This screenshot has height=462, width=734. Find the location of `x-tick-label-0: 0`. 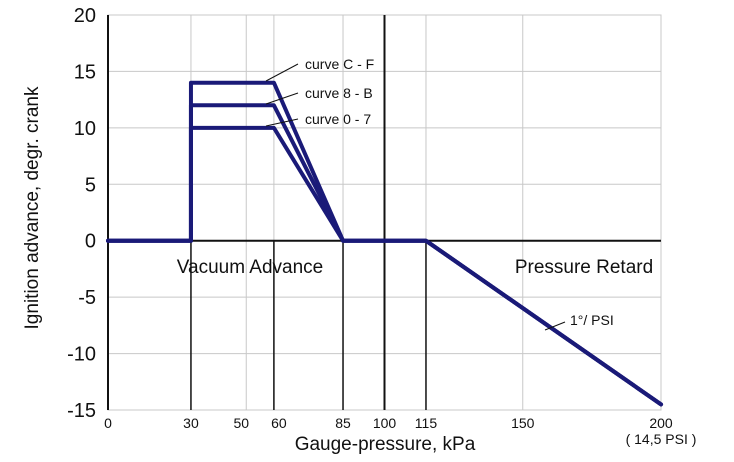

x-tick-label-0: 0 is located at coordinates (108, 423).